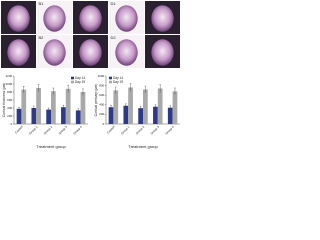 The width and height of the screenshot is (320, 240). What do you see at coordinates (114, 3) in the screenshot?
I see `panel-label: D1` at bounding box center [114, 3].